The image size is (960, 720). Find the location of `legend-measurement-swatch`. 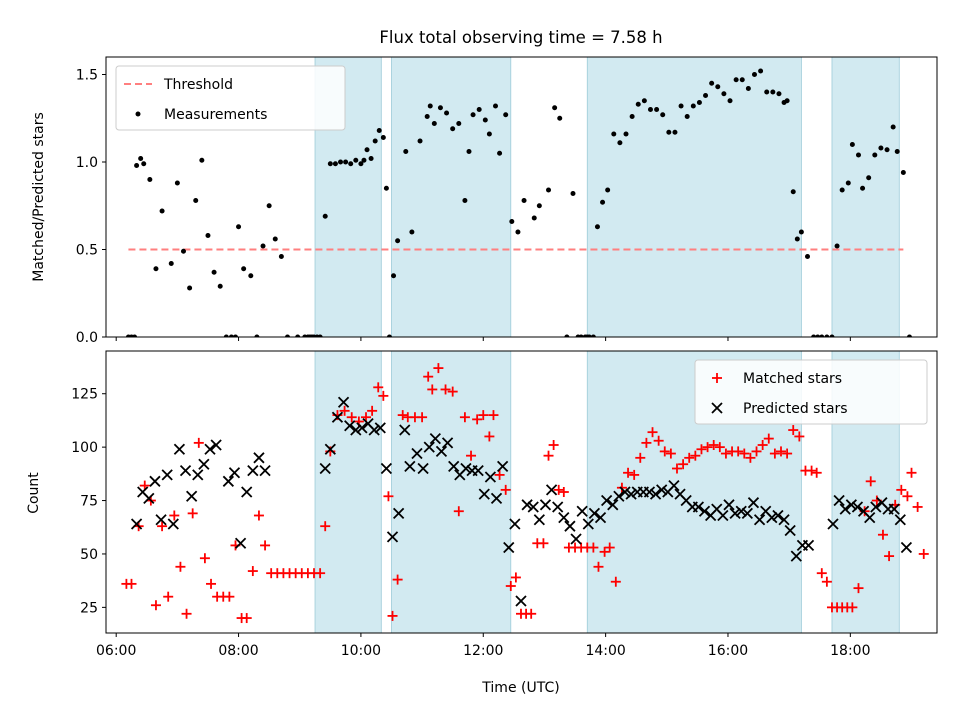

legend-measurement-swatch is located at coordinates (138, 114).